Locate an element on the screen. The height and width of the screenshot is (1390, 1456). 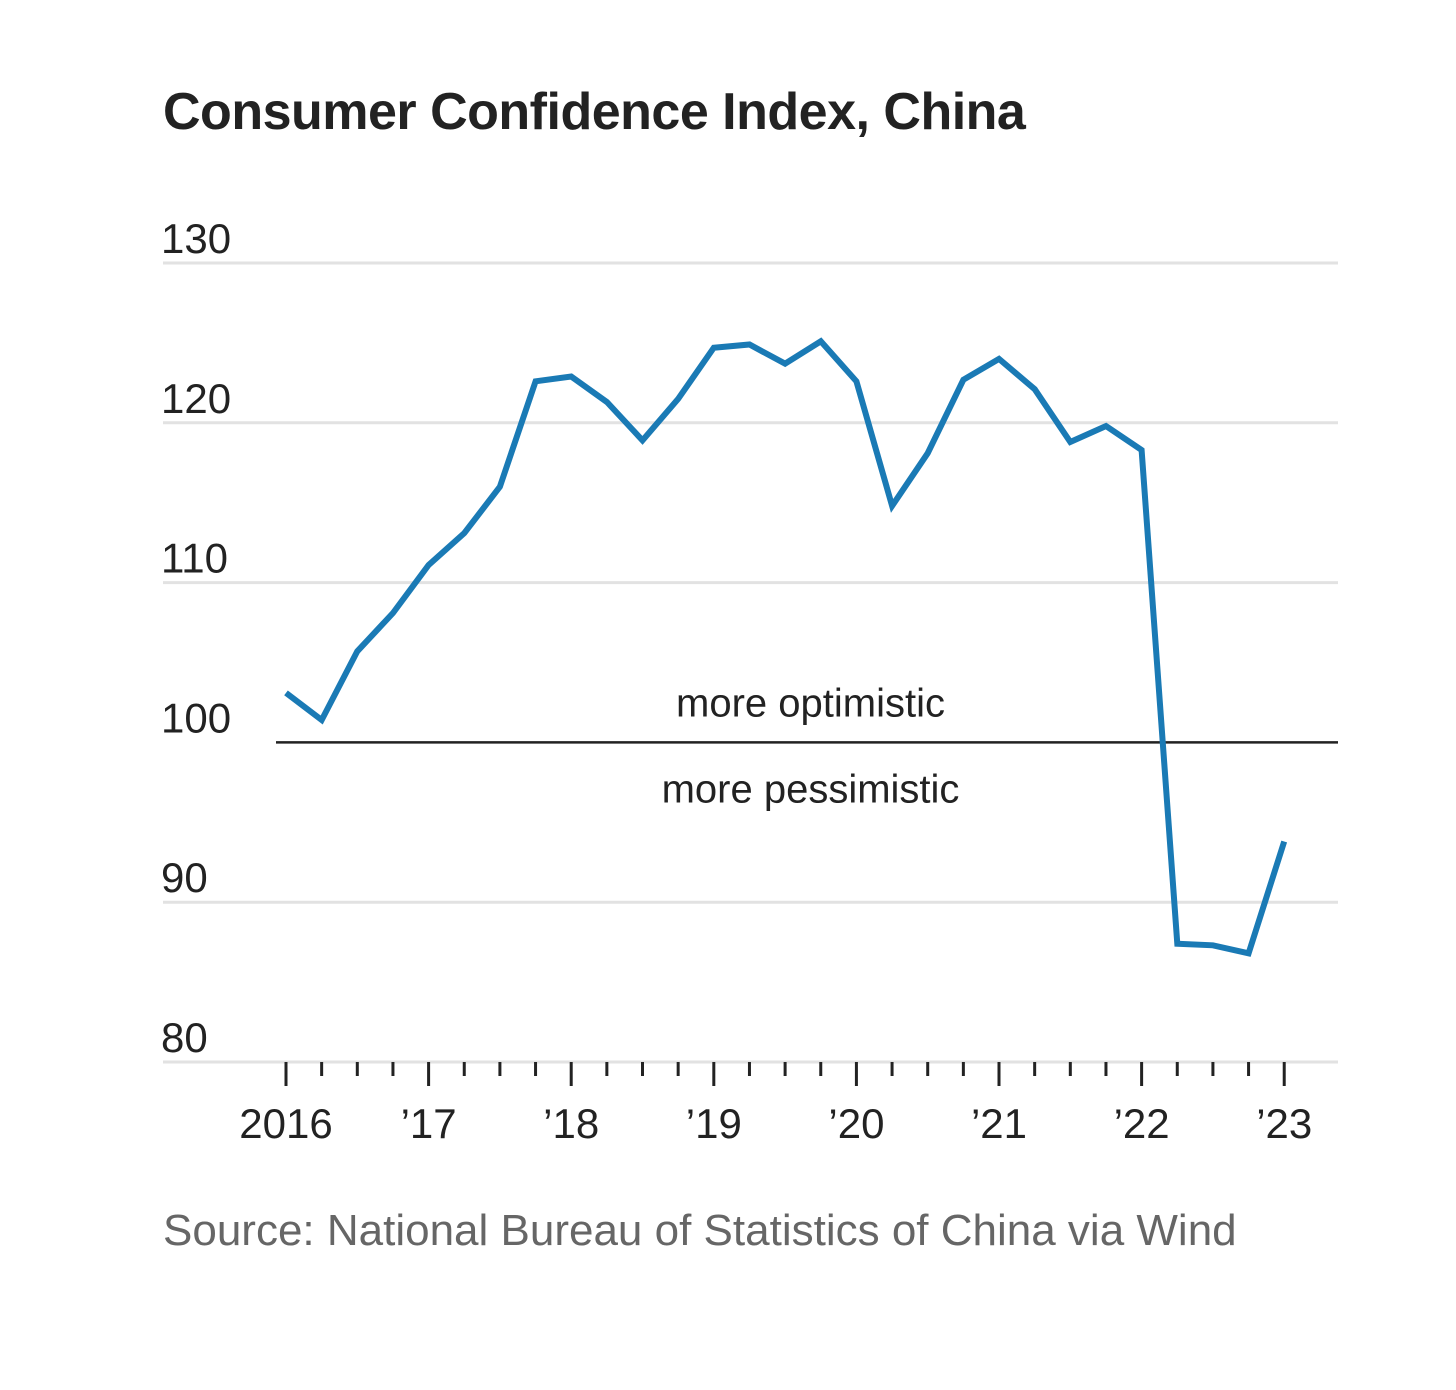
x-tick-label: ’21 is located at coordinates (999, 1123).